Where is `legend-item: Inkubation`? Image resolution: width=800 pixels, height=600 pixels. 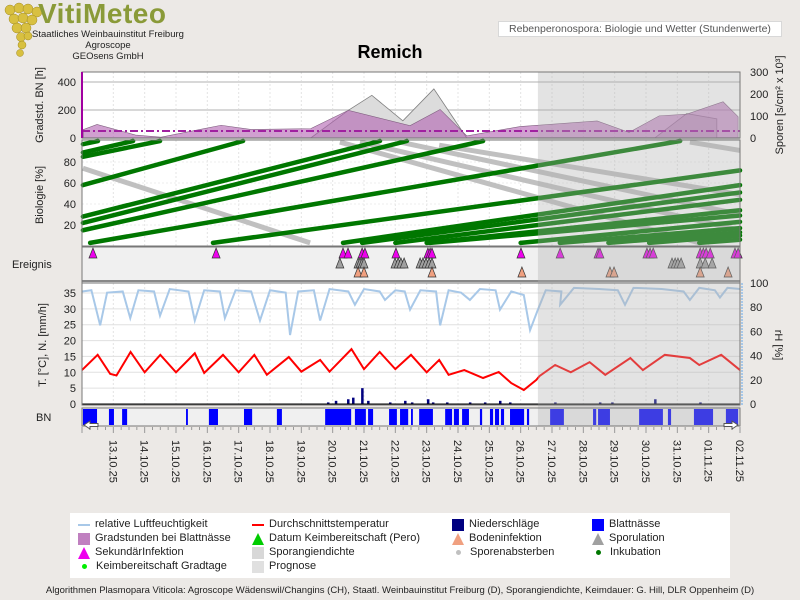 legend-item: Inkubation is located at coordinates (626, 552).